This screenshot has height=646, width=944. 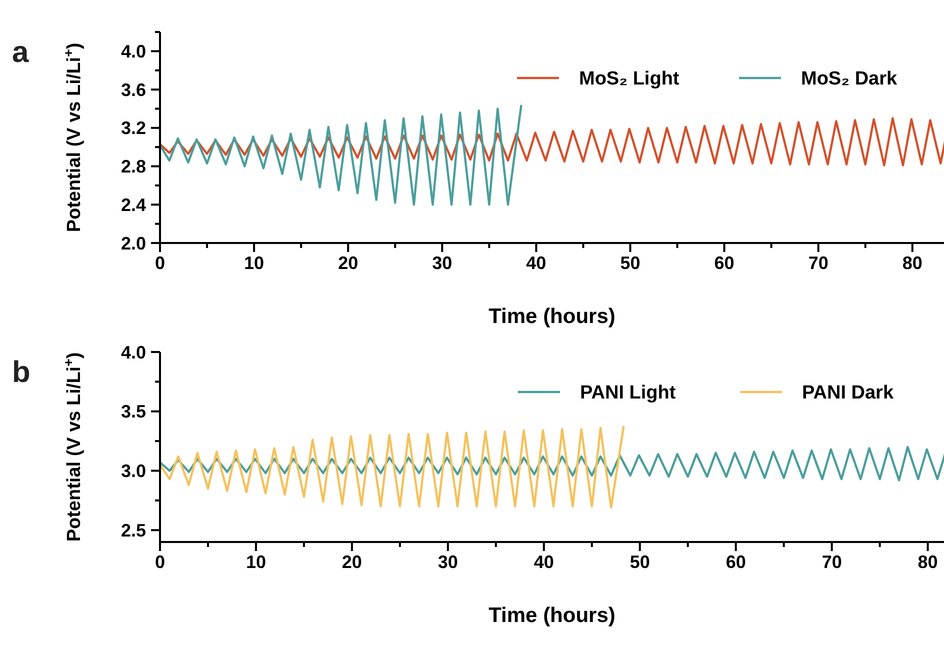 What do you see at coordinates (133, 166) in the screenshot?
I see `y-tick-label: 2.8` at bounding box center [133, 166].